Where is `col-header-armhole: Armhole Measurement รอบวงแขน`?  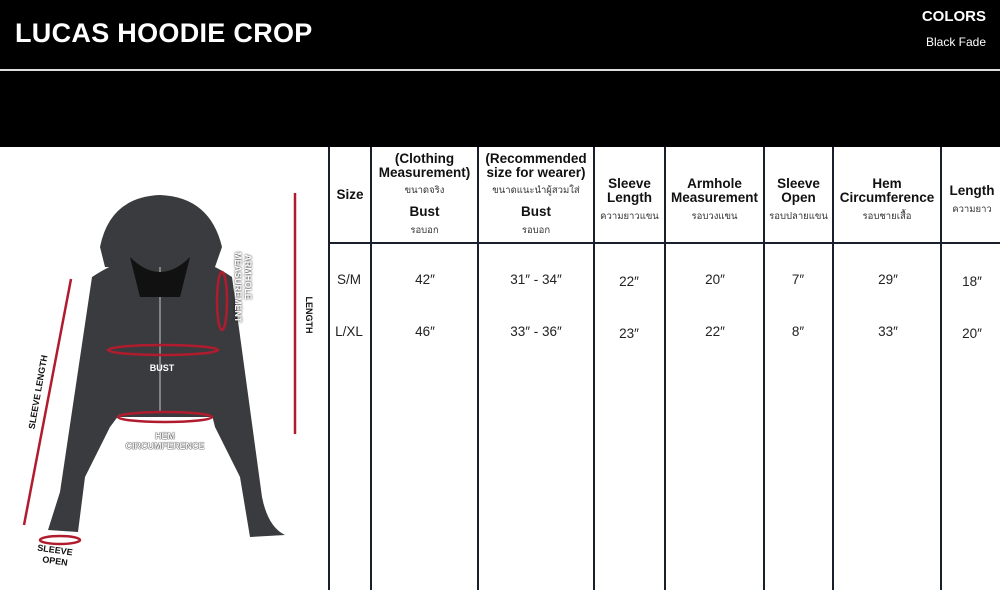 col-header-armhole: Armhole Measurement รอบวงแขน is located at coordinates (714, 199).